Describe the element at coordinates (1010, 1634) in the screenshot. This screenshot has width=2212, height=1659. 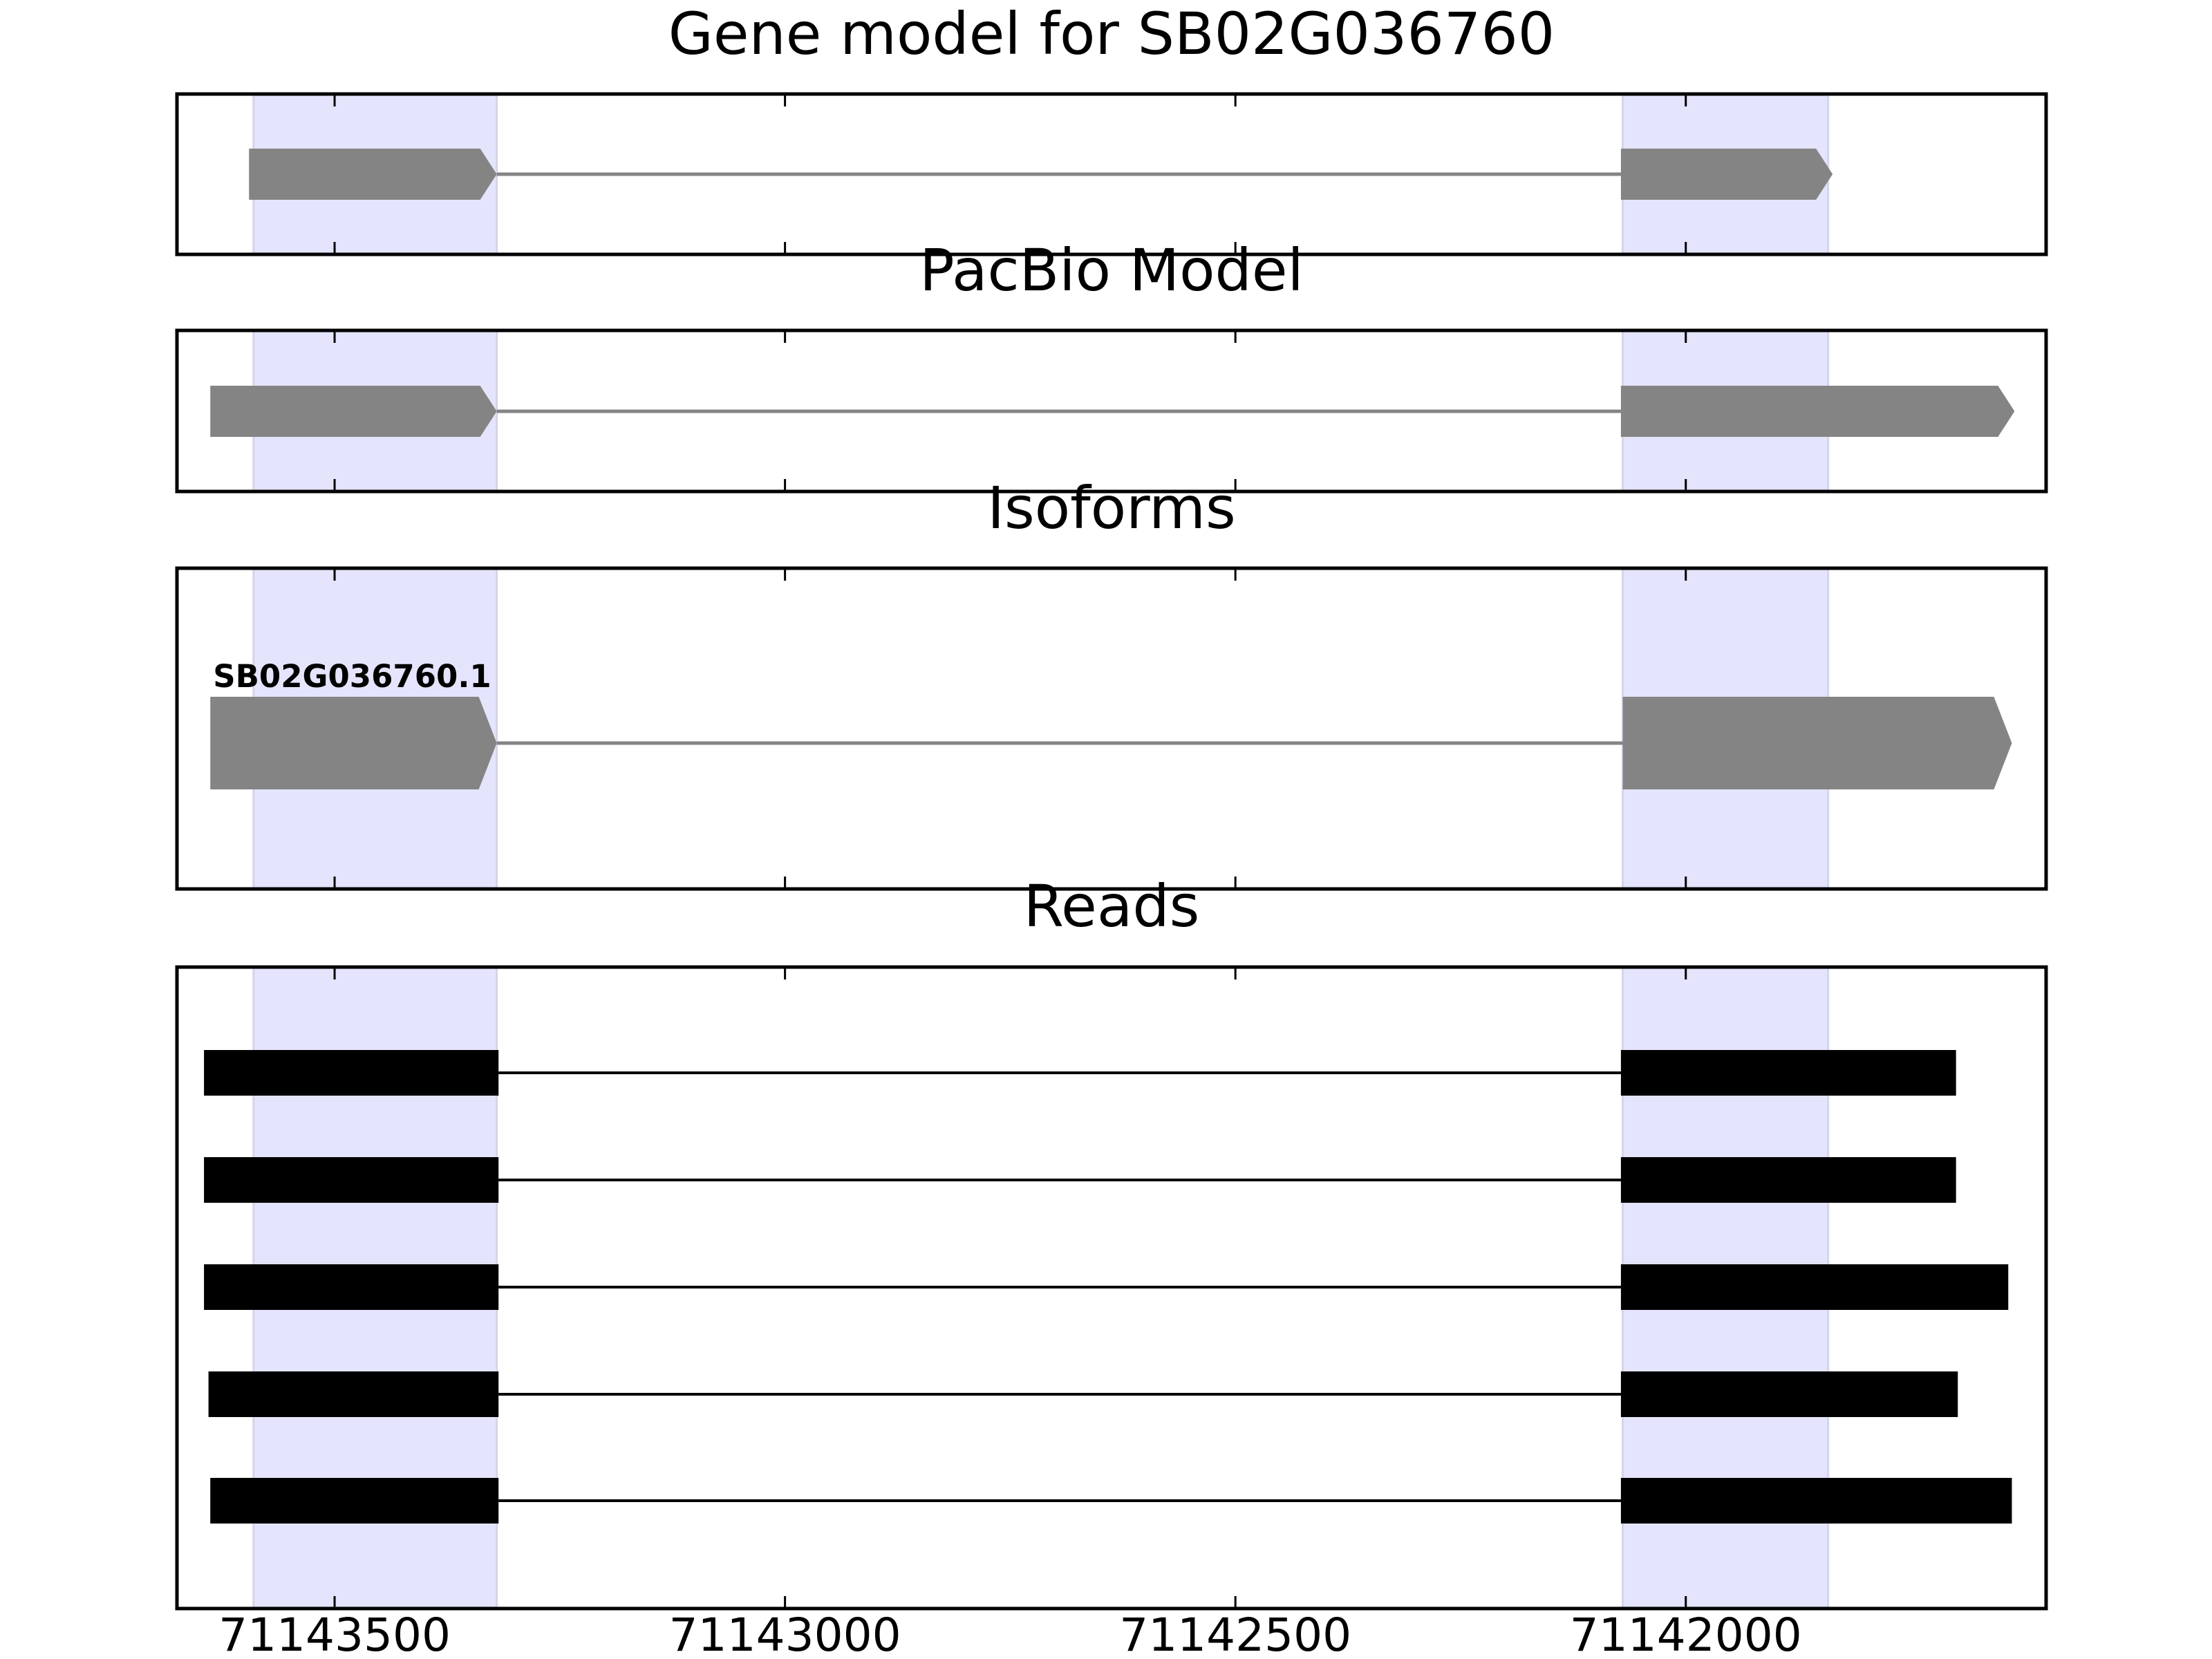
I see `x-axis: 71143500 71143000 71142500 71142000` at that location.